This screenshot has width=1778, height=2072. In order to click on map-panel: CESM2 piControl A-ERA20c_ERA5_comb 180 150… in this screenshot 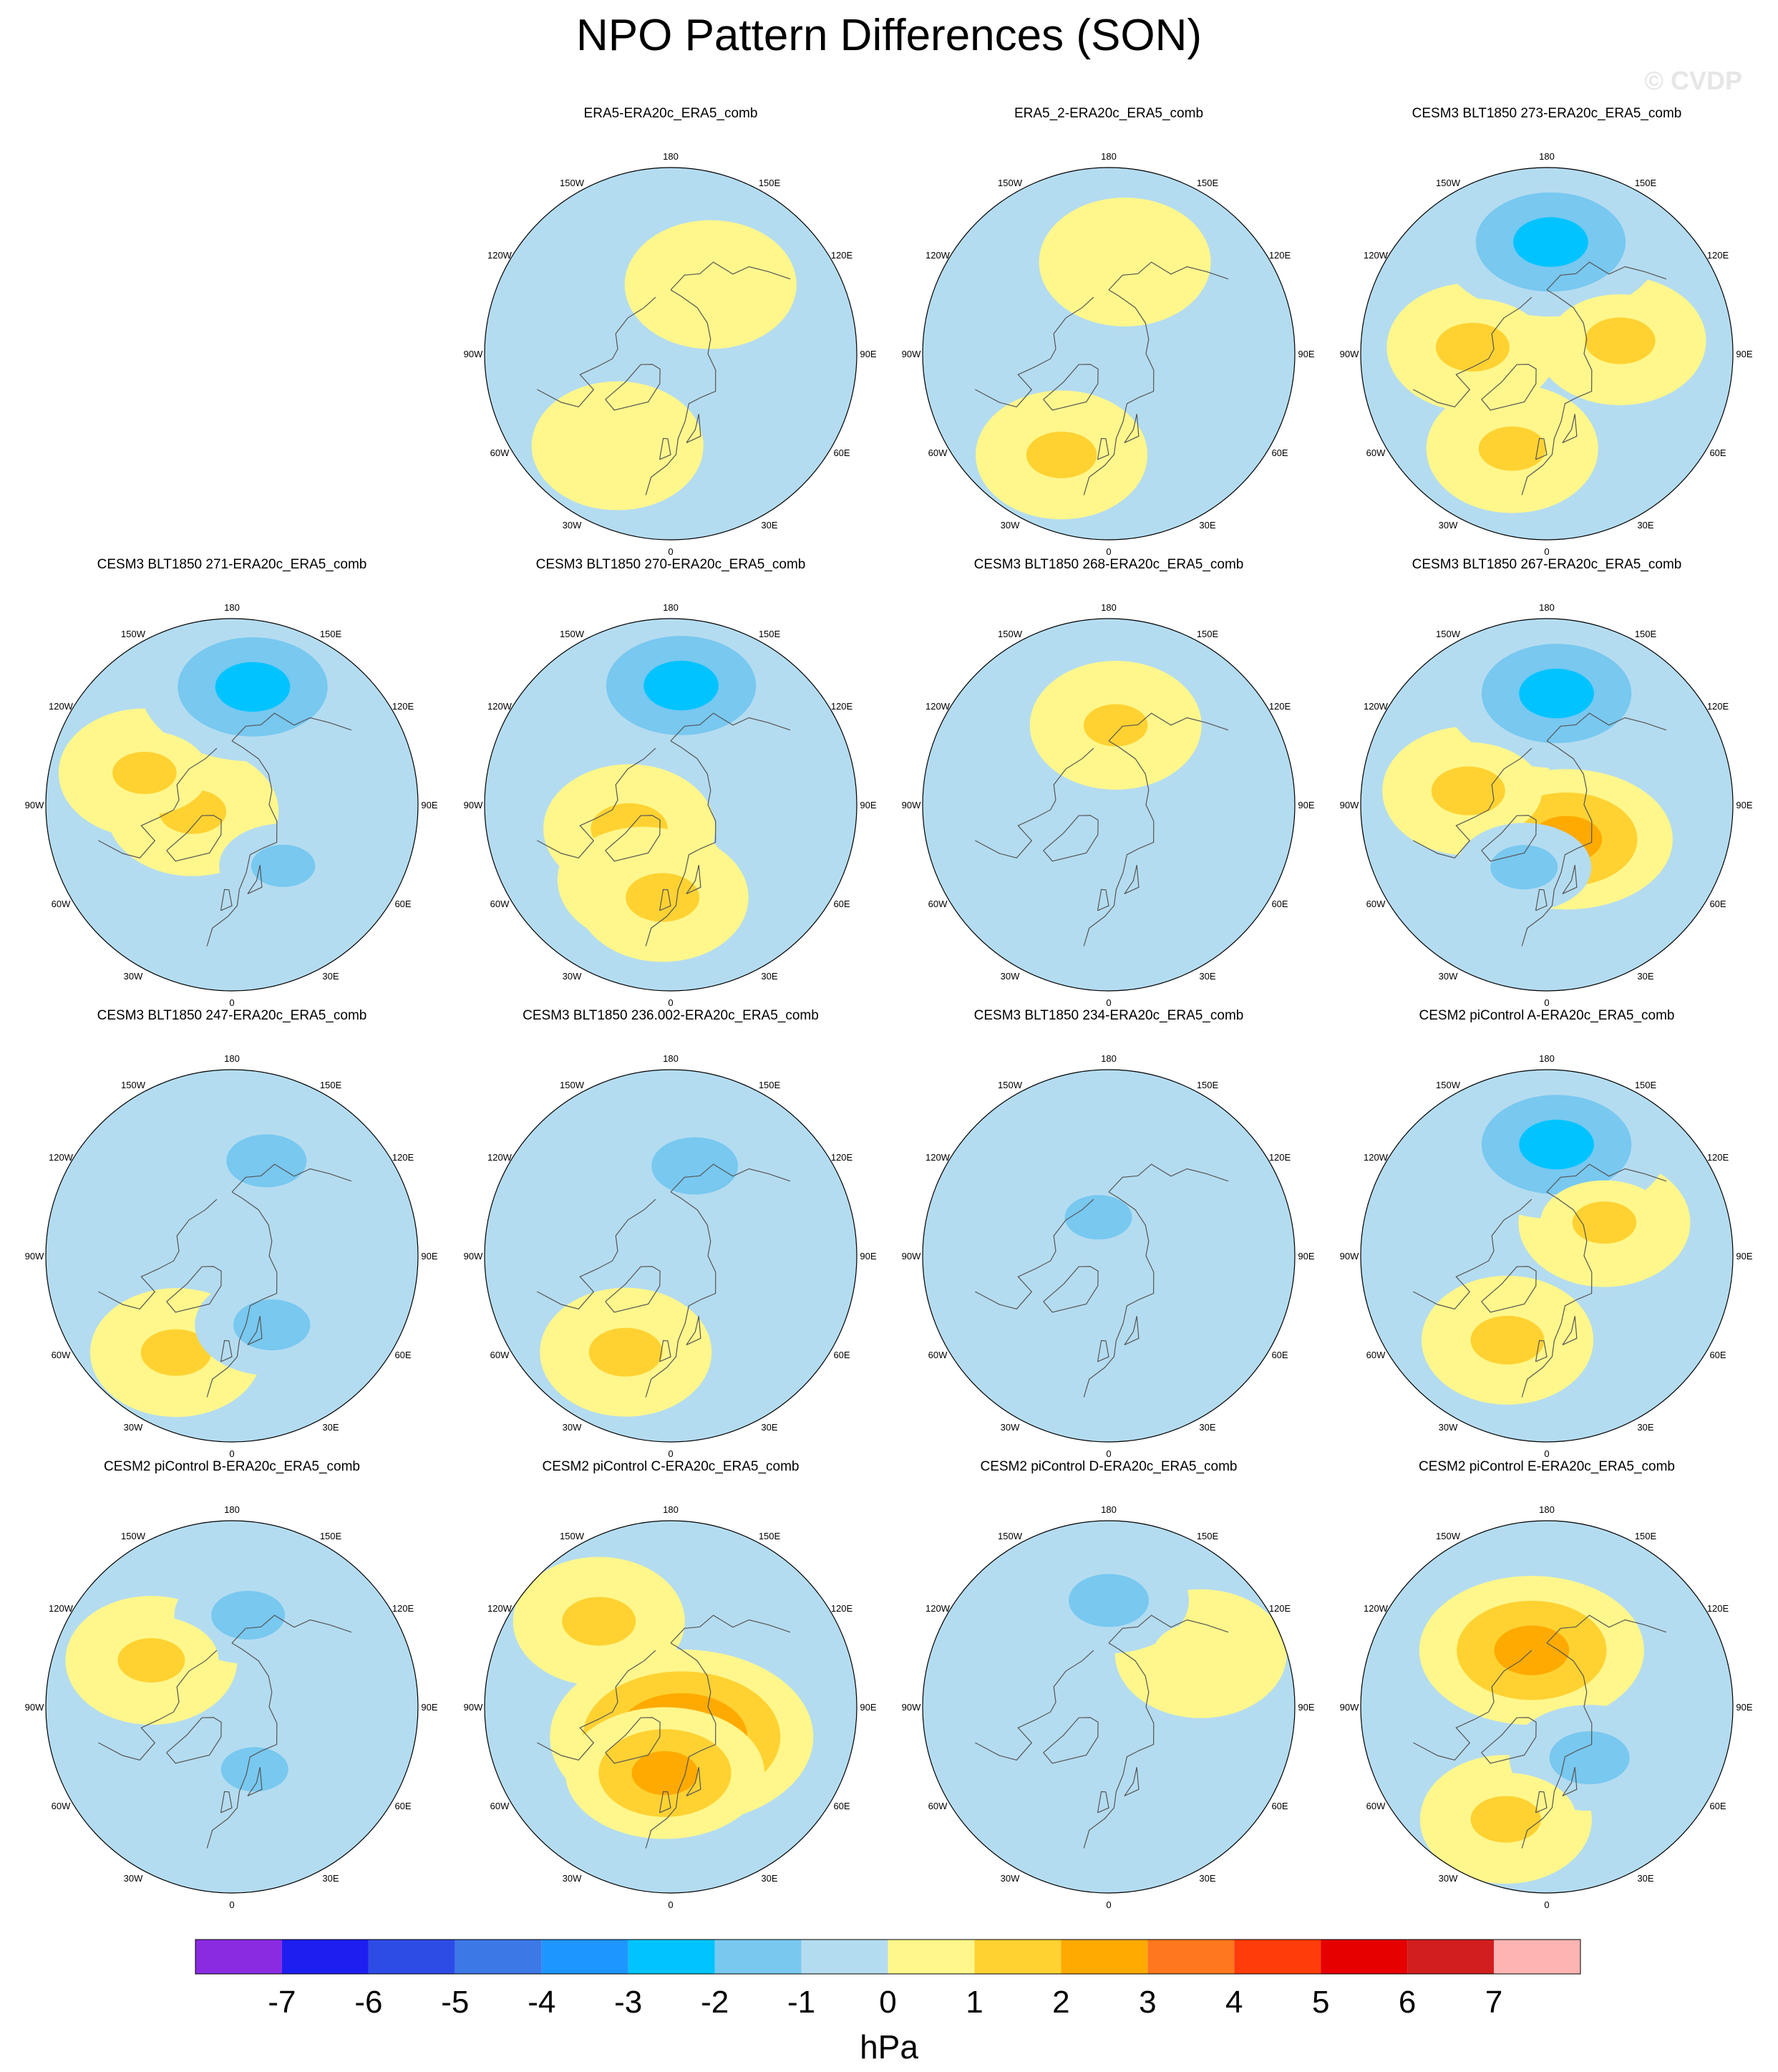, I will do `click(1547, 1237)`.